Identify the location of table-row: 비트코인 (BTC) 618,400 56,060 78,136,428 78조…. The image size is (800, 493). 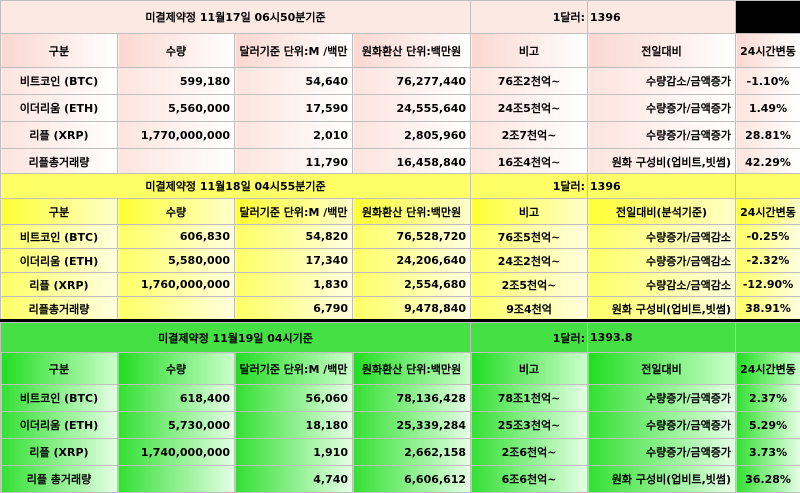
(400, 398).